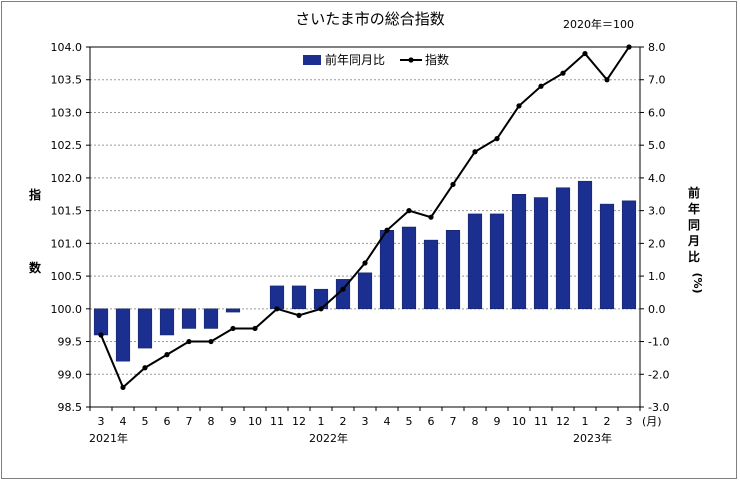 The height and width of the screenshot is (482, 740). What do you see at coordinates (211, 421) in the screenshot?
I see `x-tick-label: 8` at bounding box center [211, 421].